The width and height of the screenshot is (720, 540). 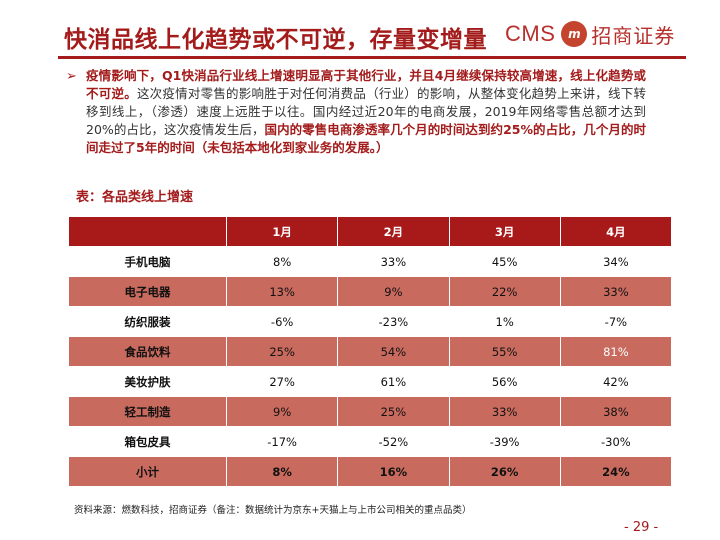 What do you see at coordinates (372, 57) in the screenshot?
I see `title-divider` at bounding box center [372, 57].